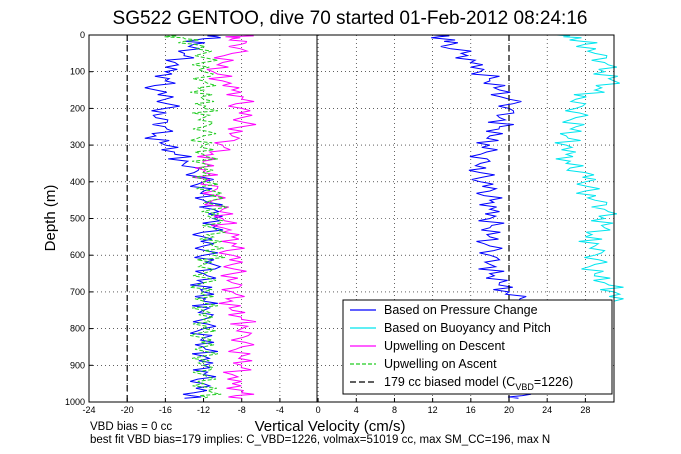 The width and height of the screenshot is (681, 454). What do you see at coordinates (467, 328) in the screenshot?
I see `legend-label-buoyancy: Based on Buoyancy and Pitch` at bounding box center [467, 328].